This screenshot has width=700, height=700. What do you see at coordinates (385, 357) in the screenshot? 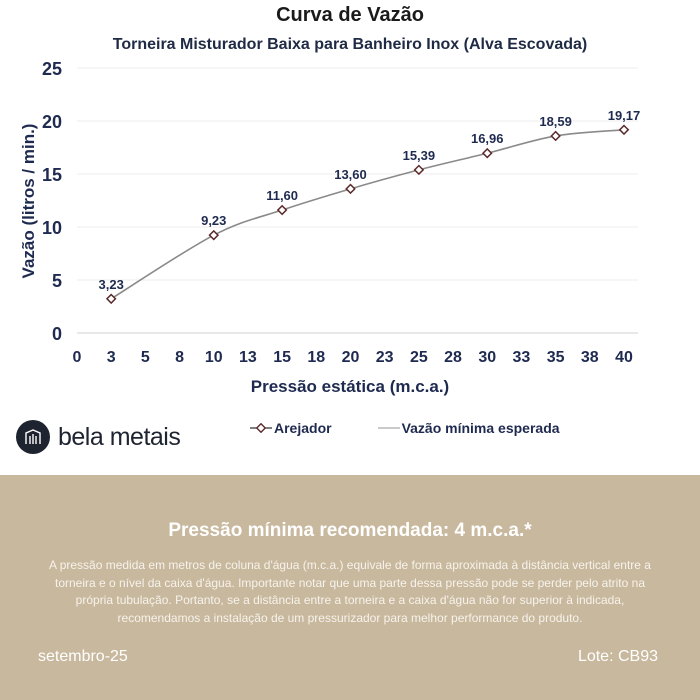
I see `x-tick-label: 23` at bounding box center [385, 357].